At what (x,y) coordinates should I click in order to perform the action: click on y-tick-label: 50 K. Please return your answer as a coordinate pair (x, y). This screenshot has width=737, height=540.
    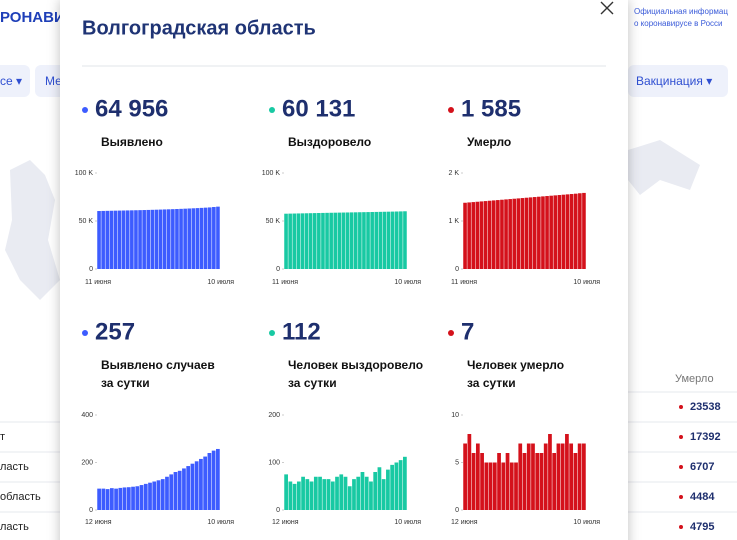
    Looking at the image, I should click on (273, 221).